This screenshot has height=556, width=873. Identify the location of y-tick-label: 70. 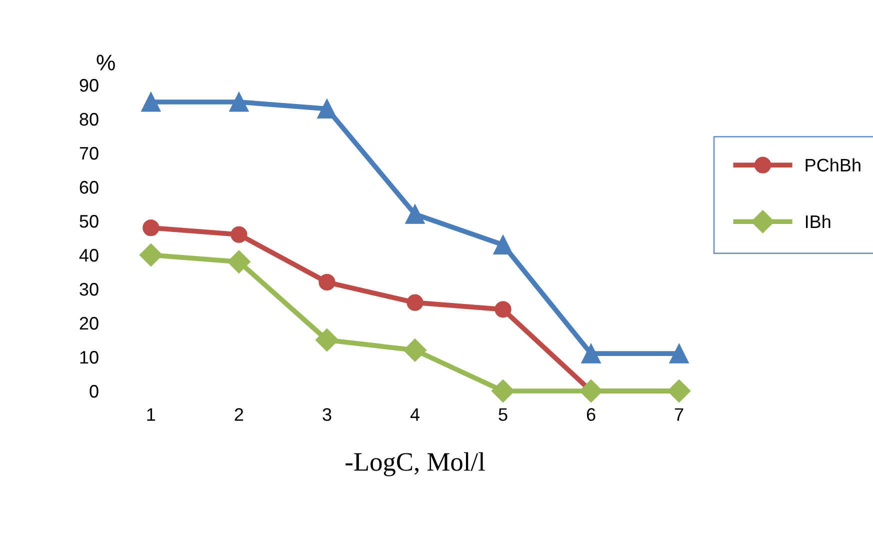
(89, 153).